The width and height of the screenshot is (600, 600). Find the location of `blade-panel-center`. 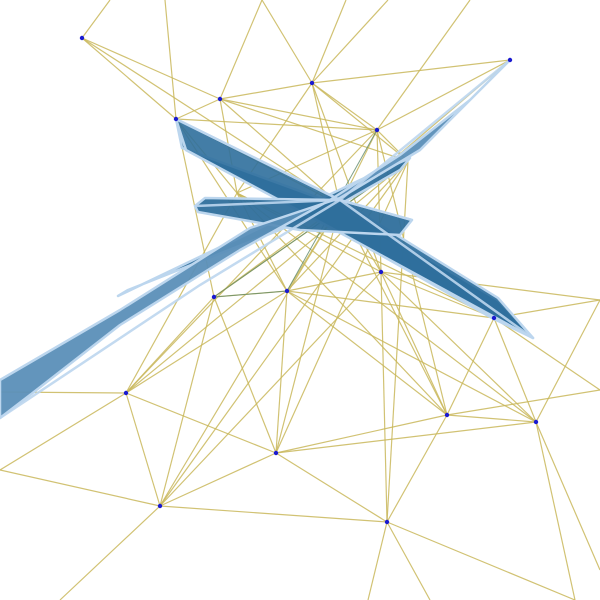

blade-panel-center is located at coordinates (303, 216).